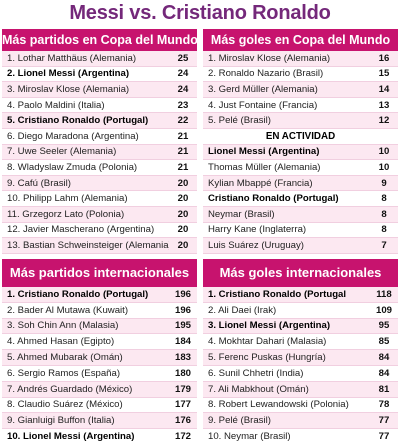  I want to click on player-name: 13. Bastian Schweinsteiger (Alemania), so click(88, 245).